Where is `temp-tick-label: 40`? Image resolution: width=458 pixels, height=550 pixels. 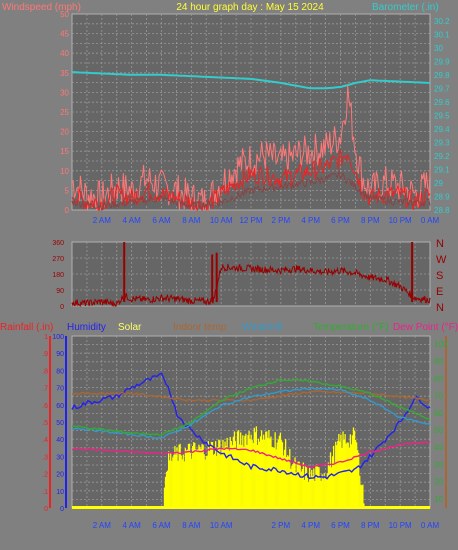
temp-tick-label: 40 is located at coordinates (438, 447).